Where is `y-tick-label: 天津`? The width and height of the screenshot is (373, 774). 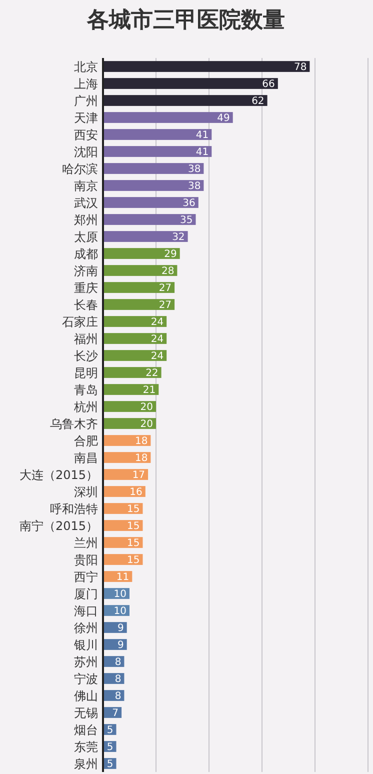 y-tick-label: 天津 is located at coordinates (86, 118).